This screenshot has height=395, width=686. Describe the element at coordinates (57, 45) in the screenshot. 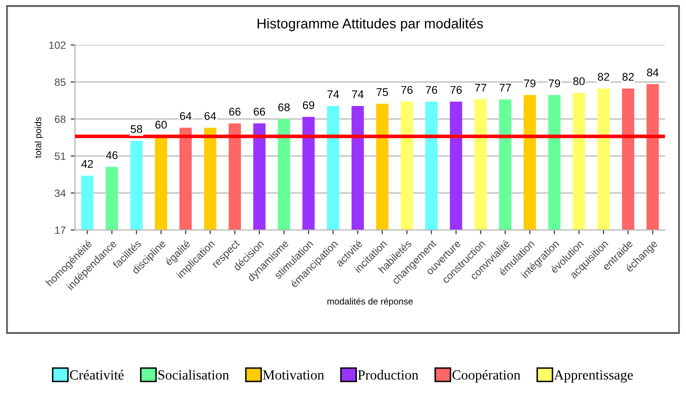

I see `y-tick-label: 102` at that location.